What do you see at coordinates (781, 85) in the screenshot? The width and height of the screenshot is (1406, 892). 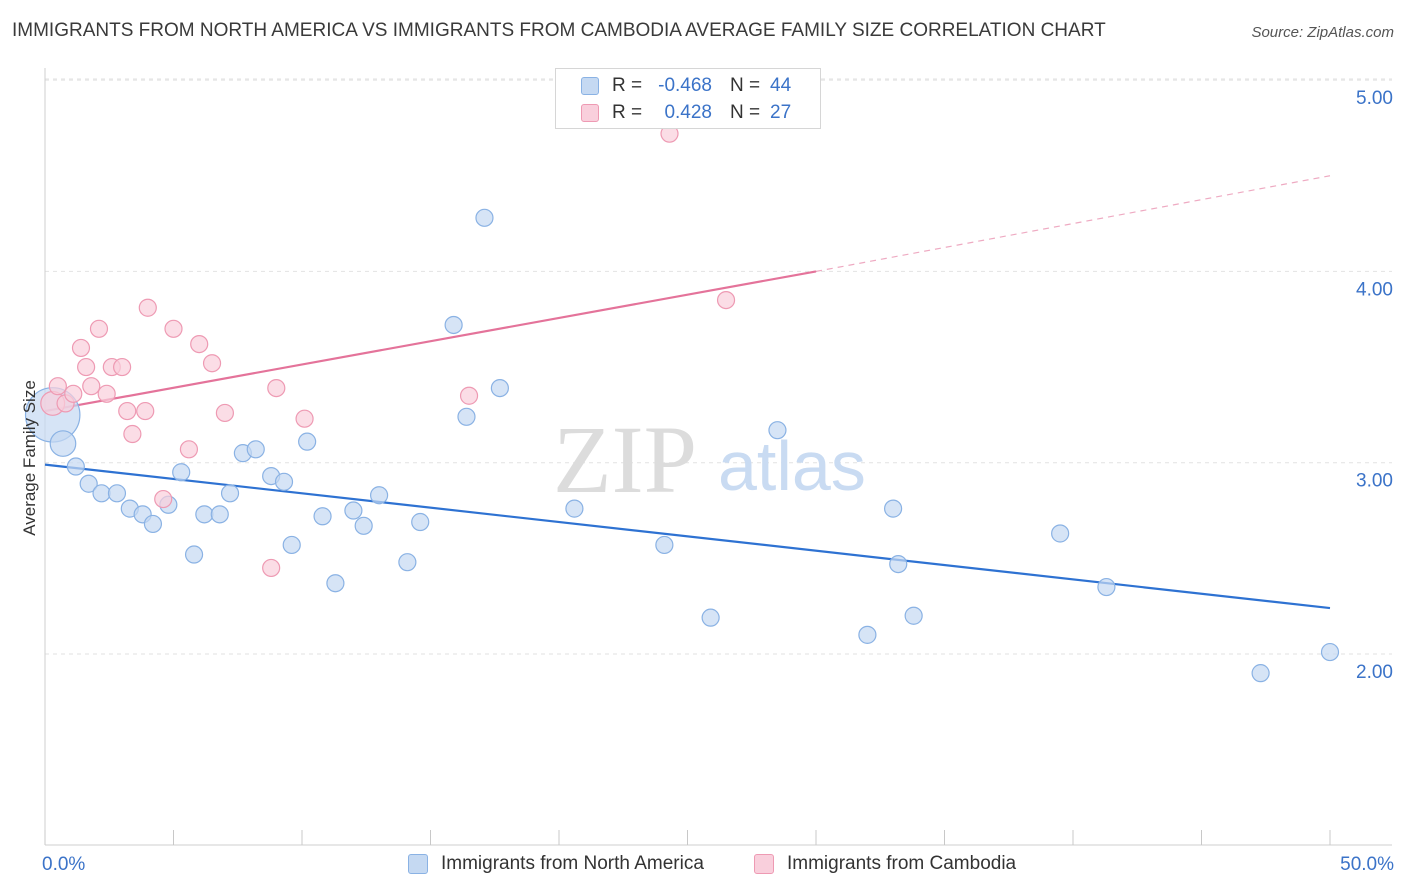 I see `legend-n-value: 44` at bounding box center [781, 85].